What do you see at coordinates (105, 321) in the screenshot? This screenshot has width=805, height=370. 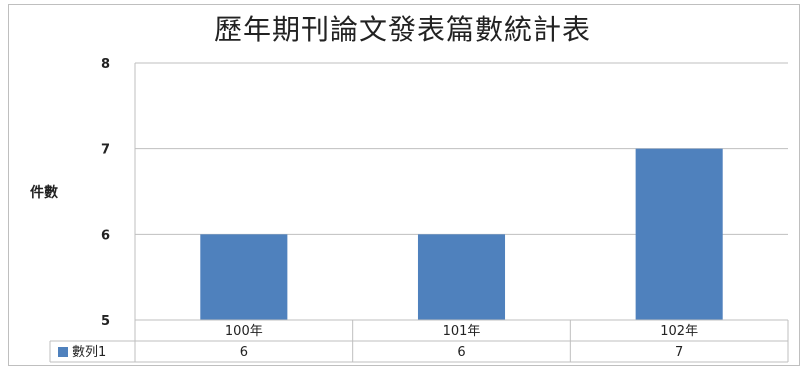 I see `y-tick-label: 5` at bounding box center [105, 321].